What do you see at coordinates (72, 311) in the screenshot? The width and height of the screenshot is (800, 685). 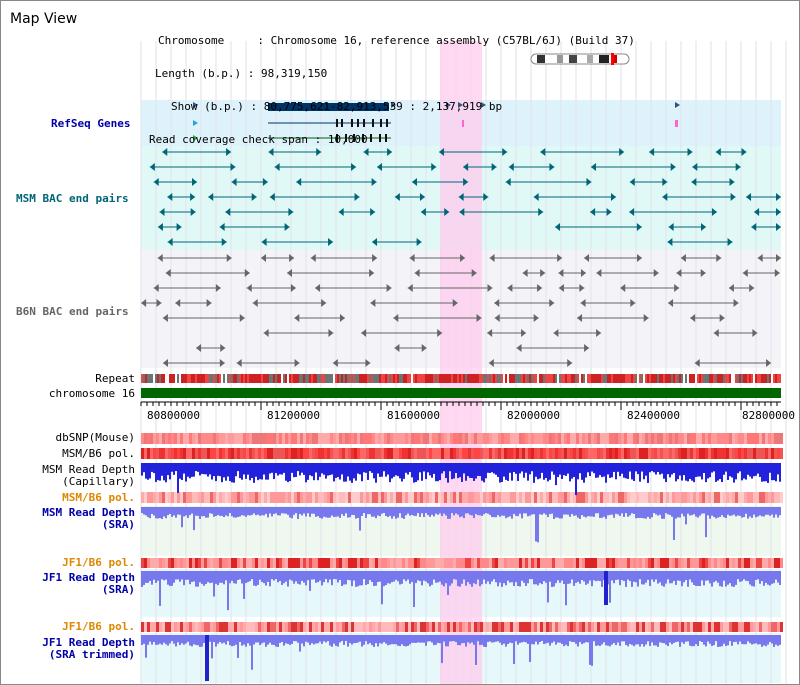 I see `track-label-b6n-bac: B6N BAC end pairs` at bounding box center [72, 311].